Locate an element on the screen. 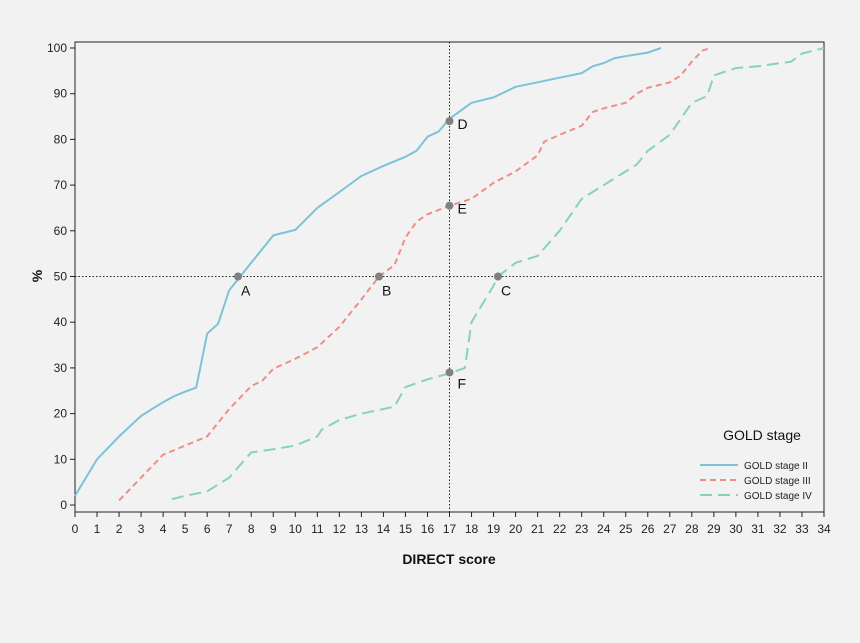  x-tick-label: 29 is located at coordinates (714, 529).